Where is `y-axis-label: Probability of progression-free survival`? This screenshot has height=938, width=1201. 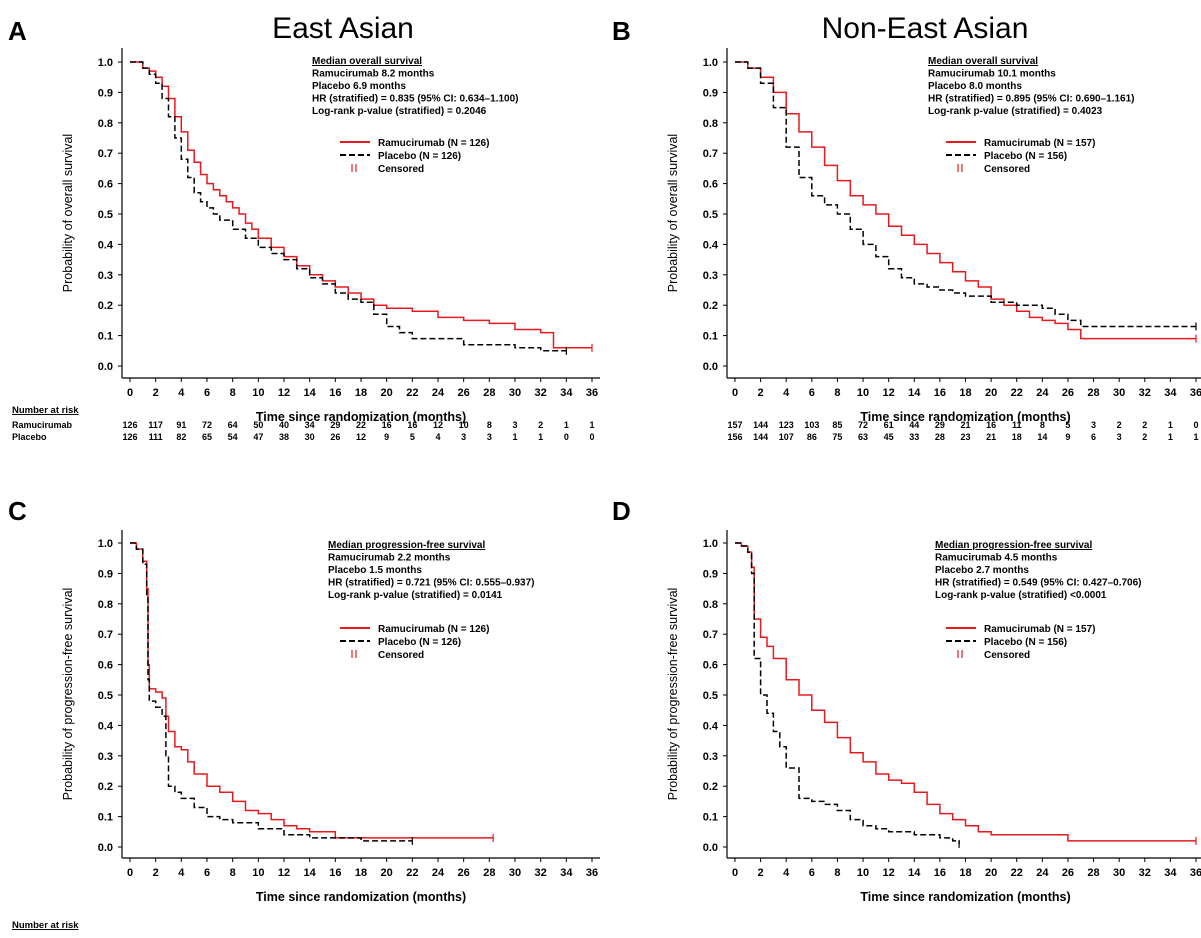 y-axis-label: Probability of progression-free survival is located at coordinates (68, 694).